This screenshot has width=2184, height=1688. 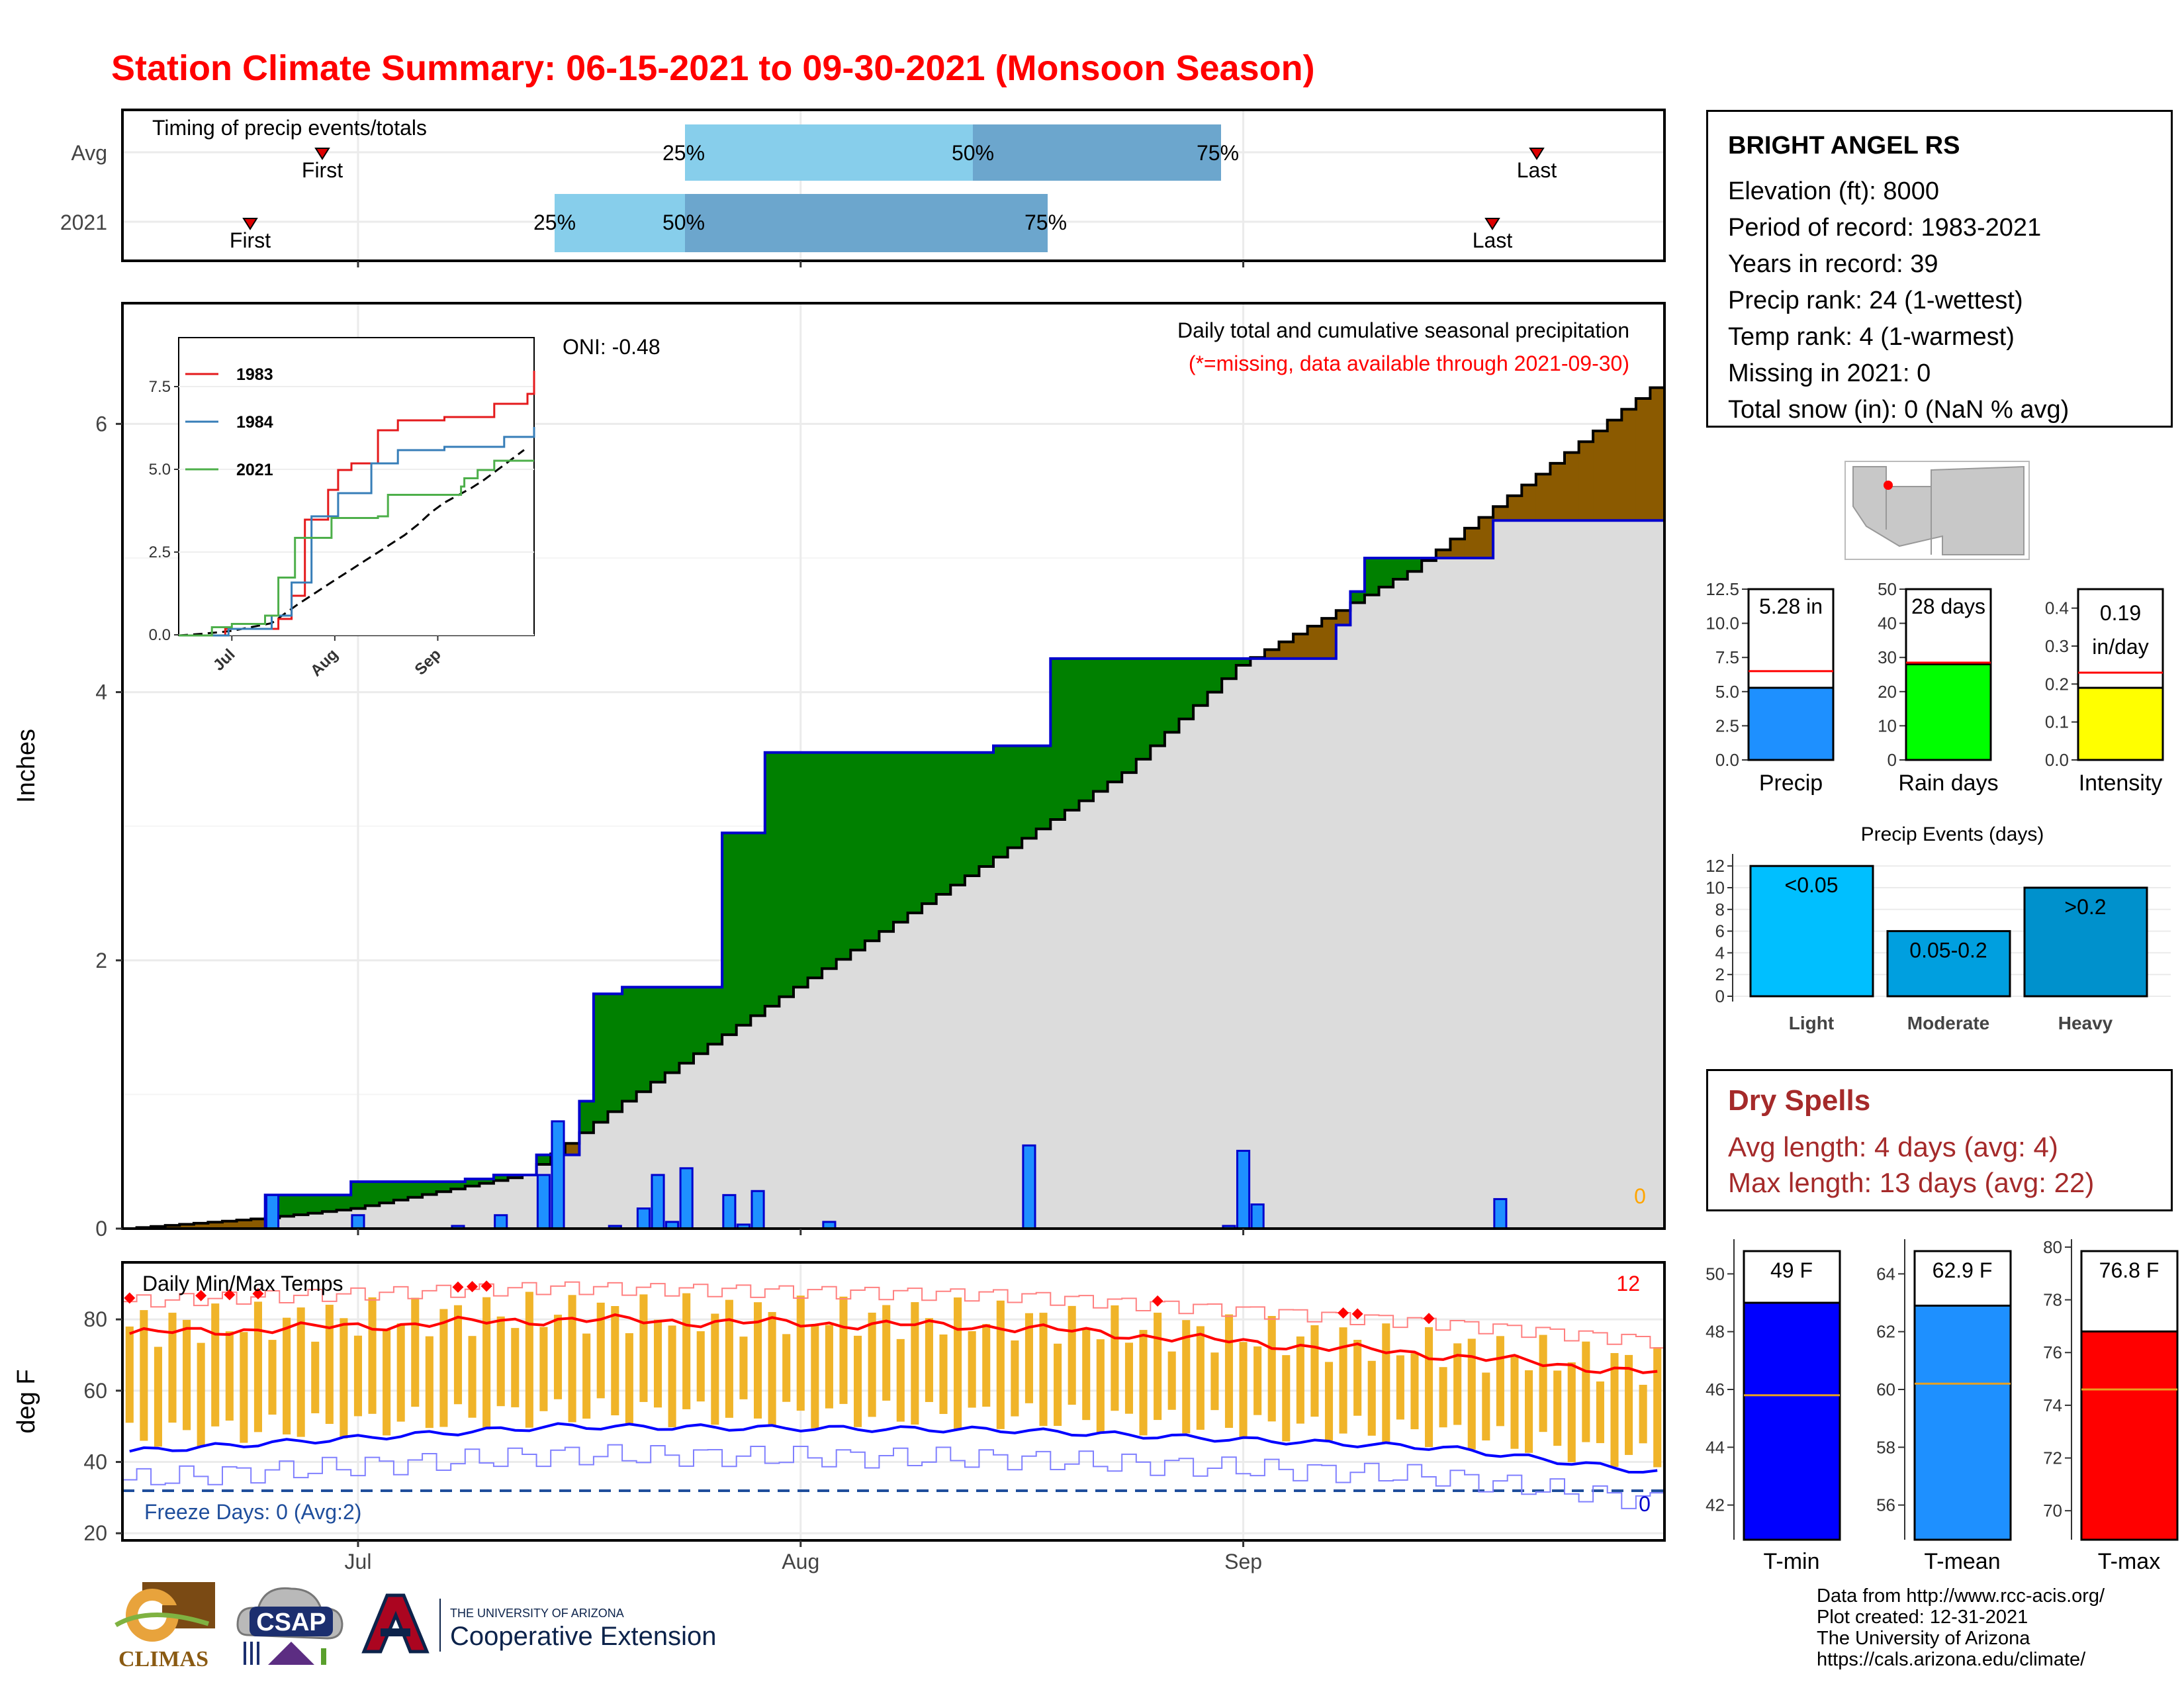 What do you see at coordinates (1888, 623) in the screenshot?
I see `summary-y-tick-label: 40` at bounding box center [1888, 623].